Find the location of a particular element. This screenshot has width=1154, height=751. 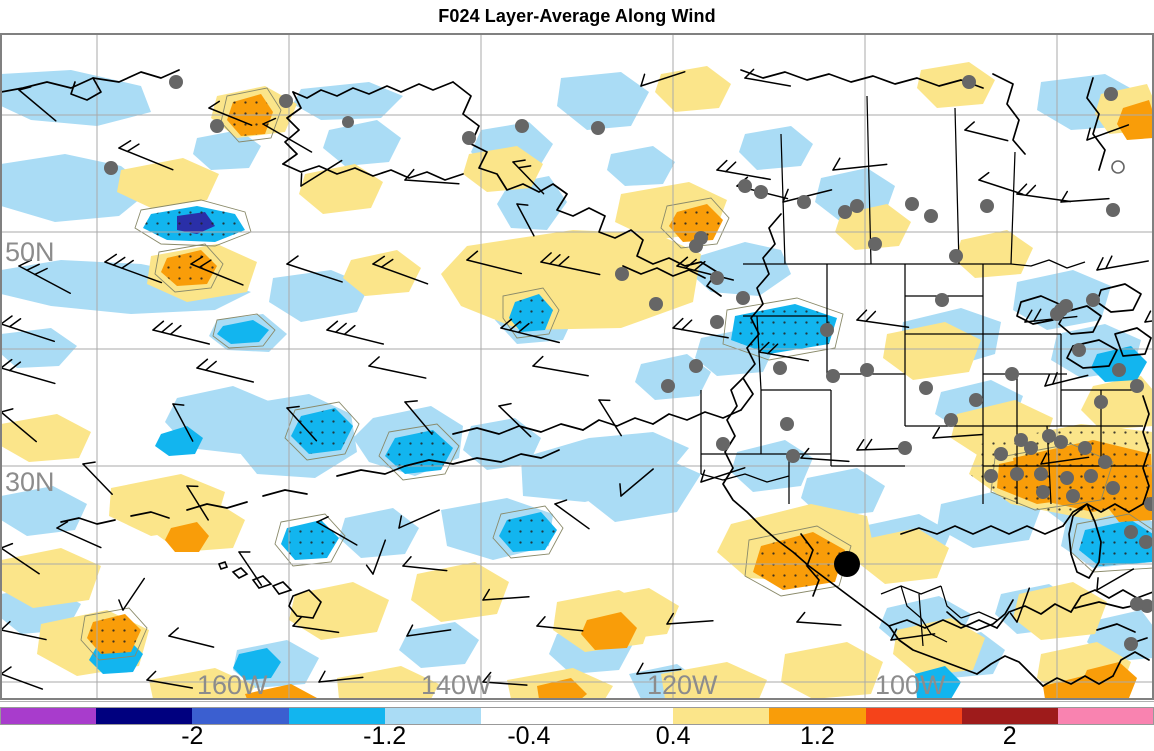

page-title: F024 Layer-Average Along Wind is located at coordinates (577, 16).